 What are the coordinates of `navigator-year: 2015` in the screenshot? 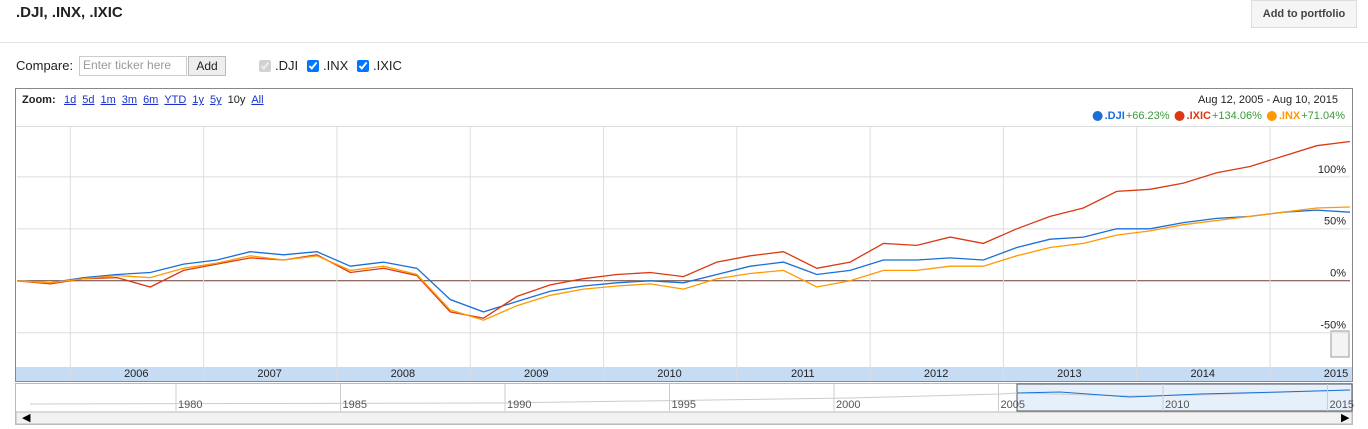 It's located at (1342, 405).